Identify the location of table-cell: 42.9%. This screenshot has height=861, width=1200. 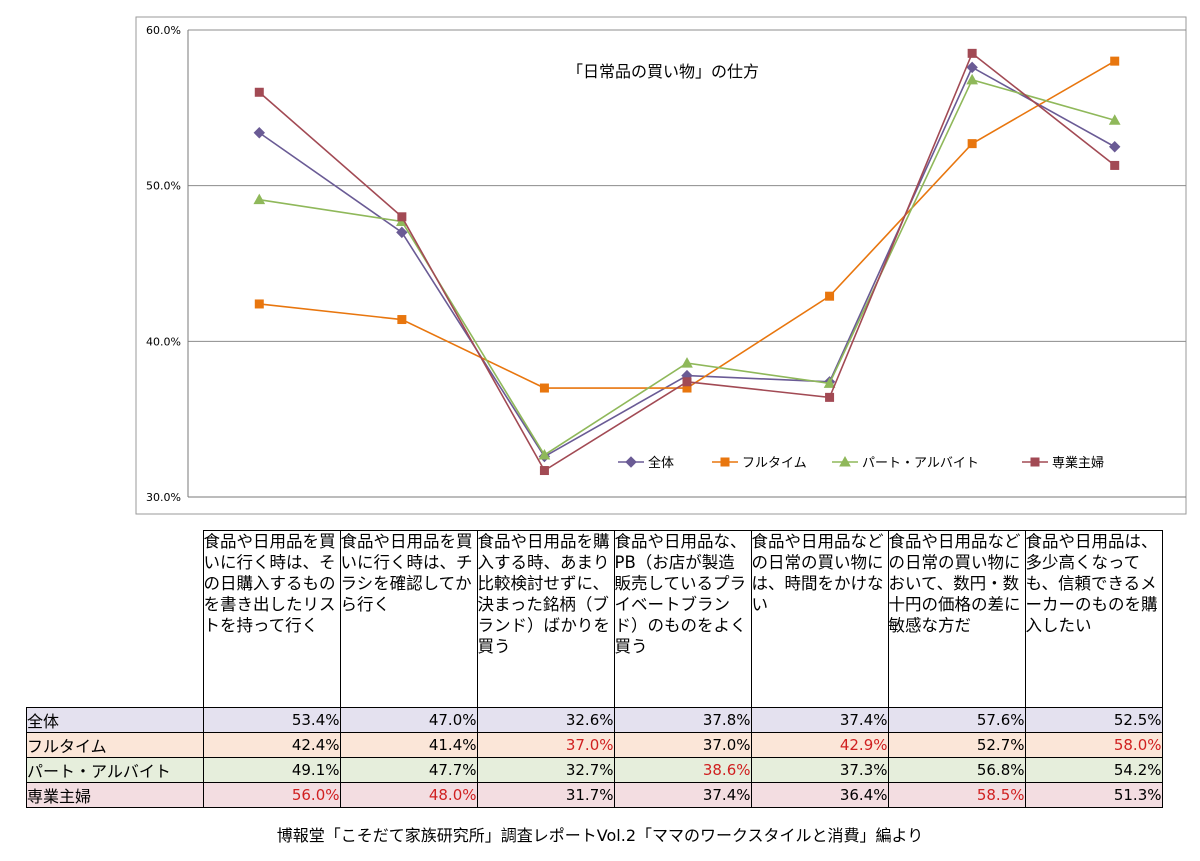
(819, 745).